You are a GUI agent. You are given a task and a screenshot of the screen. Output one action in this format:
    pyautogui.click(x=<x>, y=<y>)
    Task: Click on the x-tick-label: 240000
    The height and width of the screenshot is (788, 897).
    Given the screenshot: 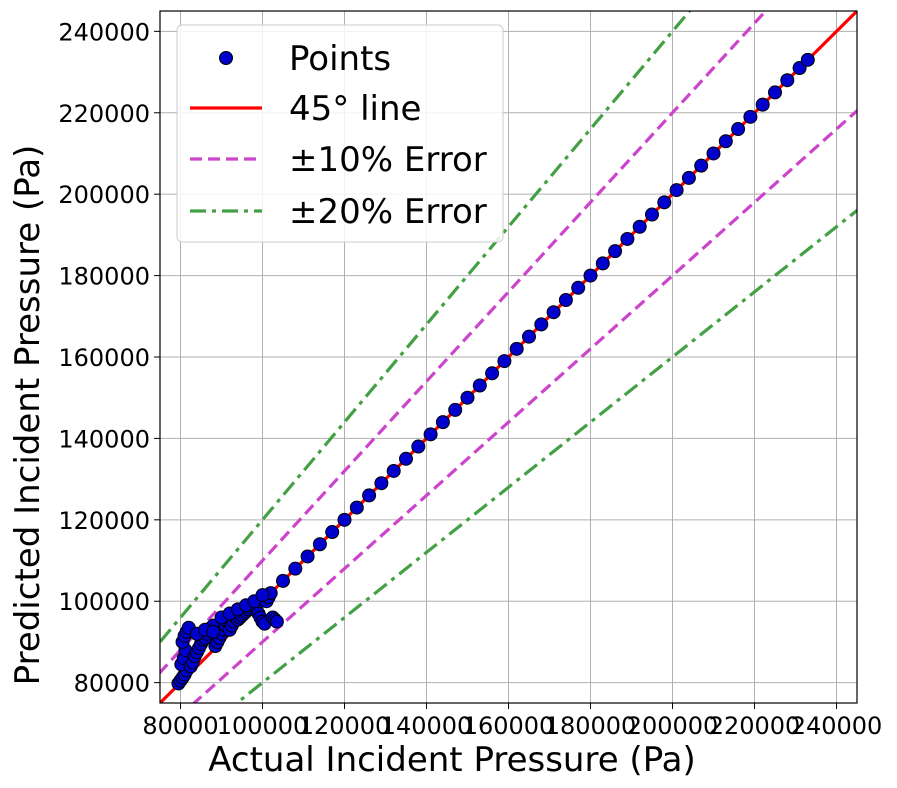 What is the action you would take?
    pyautogui.click(x=837, y=726)
    